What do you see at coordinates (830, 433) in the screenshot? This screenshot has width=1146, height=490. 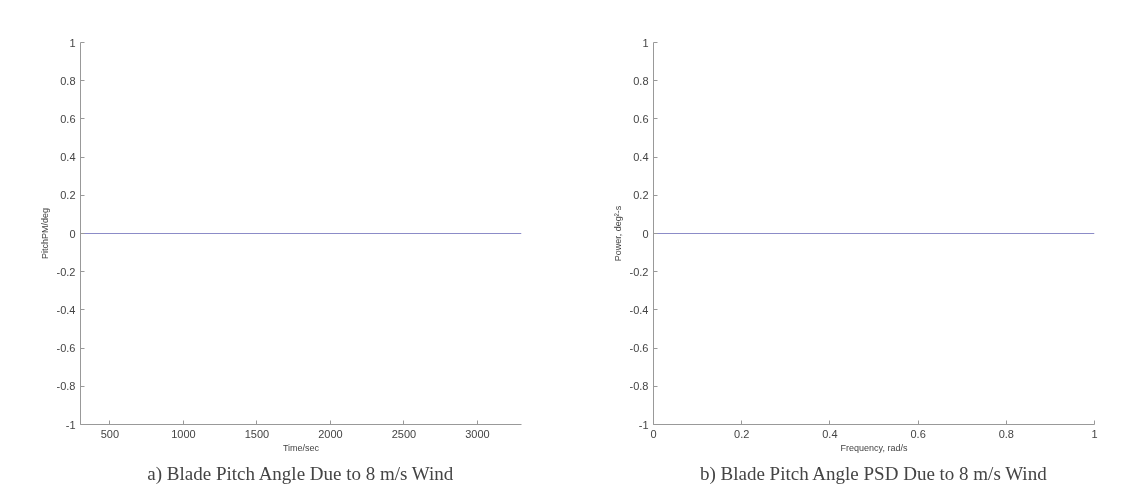 I see `x-tick-label: 0.4` at bounding box center [830, 433].